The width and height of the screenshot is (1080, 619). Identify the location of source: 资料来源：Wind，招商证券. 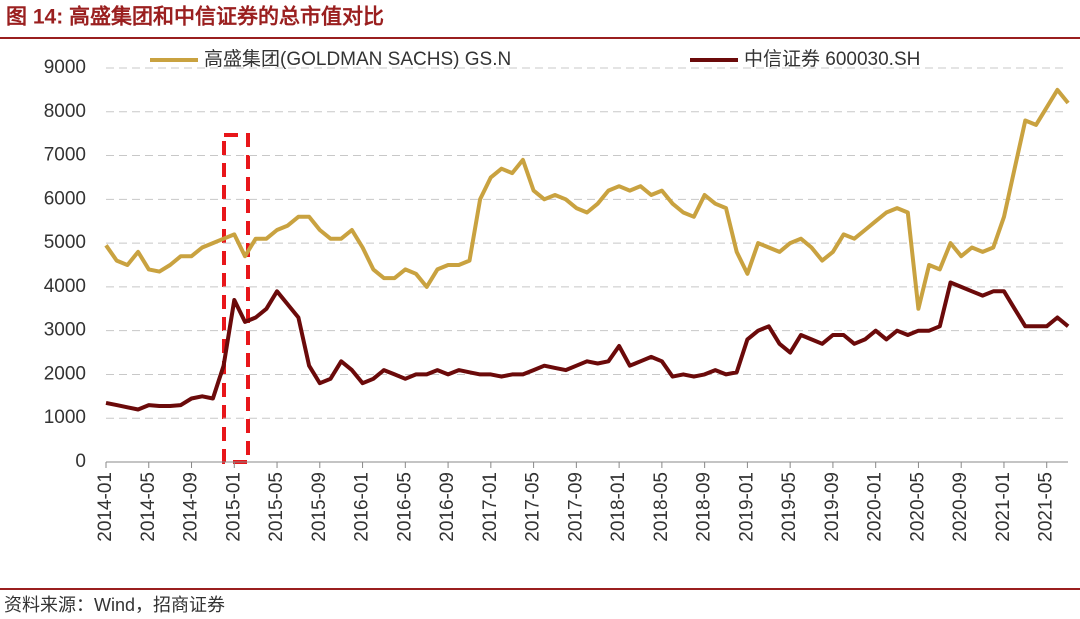
(114, 605).